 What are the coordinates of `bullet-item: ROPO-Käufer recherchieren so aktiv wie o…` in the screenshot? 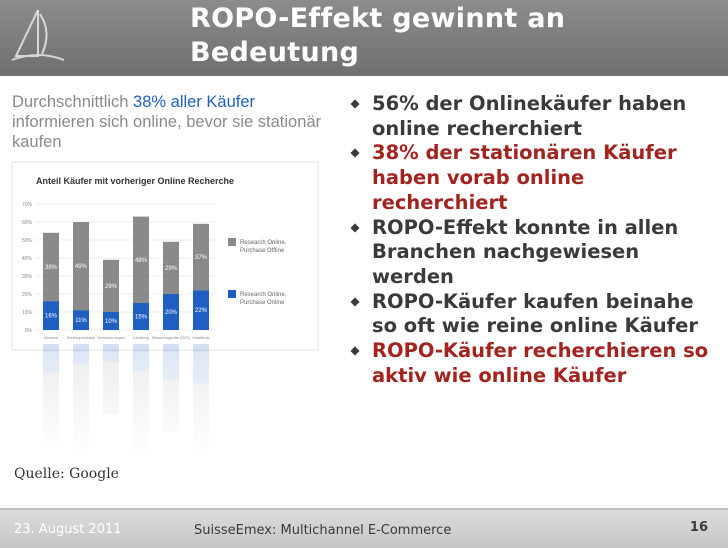 It's located at (537, 363).